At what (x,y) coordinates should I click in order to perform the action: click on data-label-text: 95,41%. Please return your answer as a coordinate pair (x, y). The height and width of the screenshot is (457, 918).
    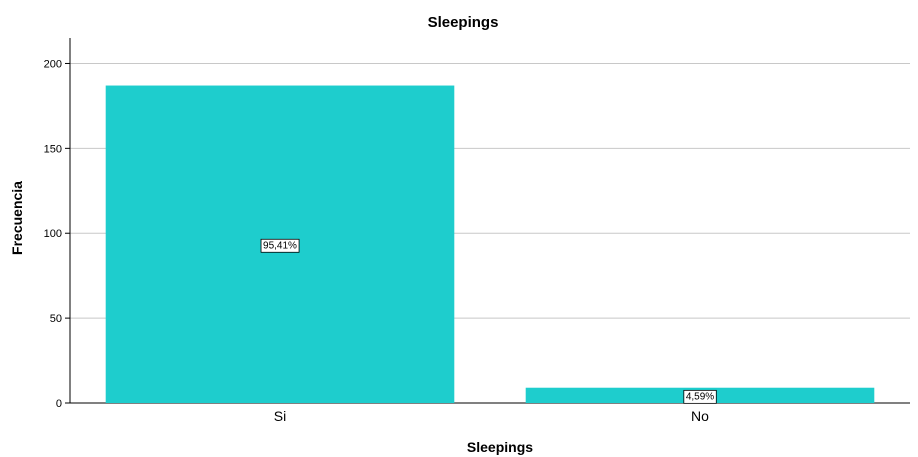
    Looking at the image, I should click on (280, 245).